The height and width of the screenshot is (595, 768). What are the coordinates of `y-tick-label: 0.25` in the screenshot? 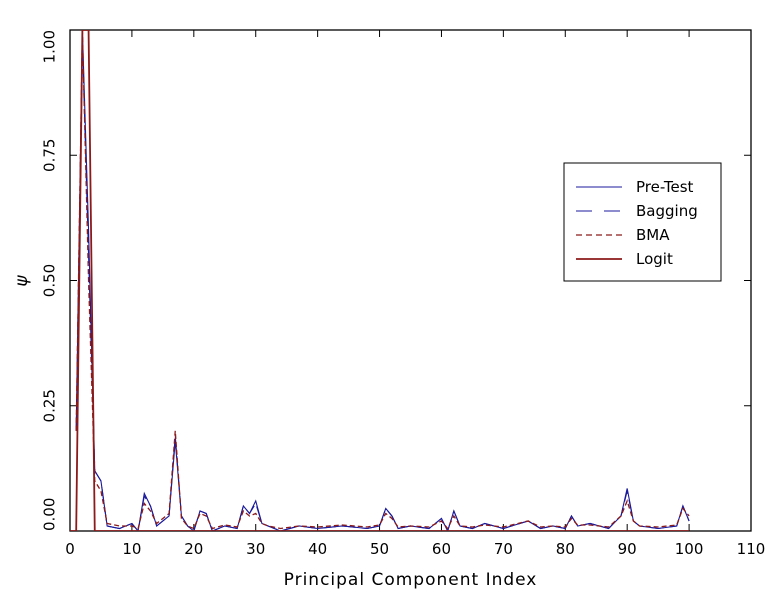 It's located at (50, 405).